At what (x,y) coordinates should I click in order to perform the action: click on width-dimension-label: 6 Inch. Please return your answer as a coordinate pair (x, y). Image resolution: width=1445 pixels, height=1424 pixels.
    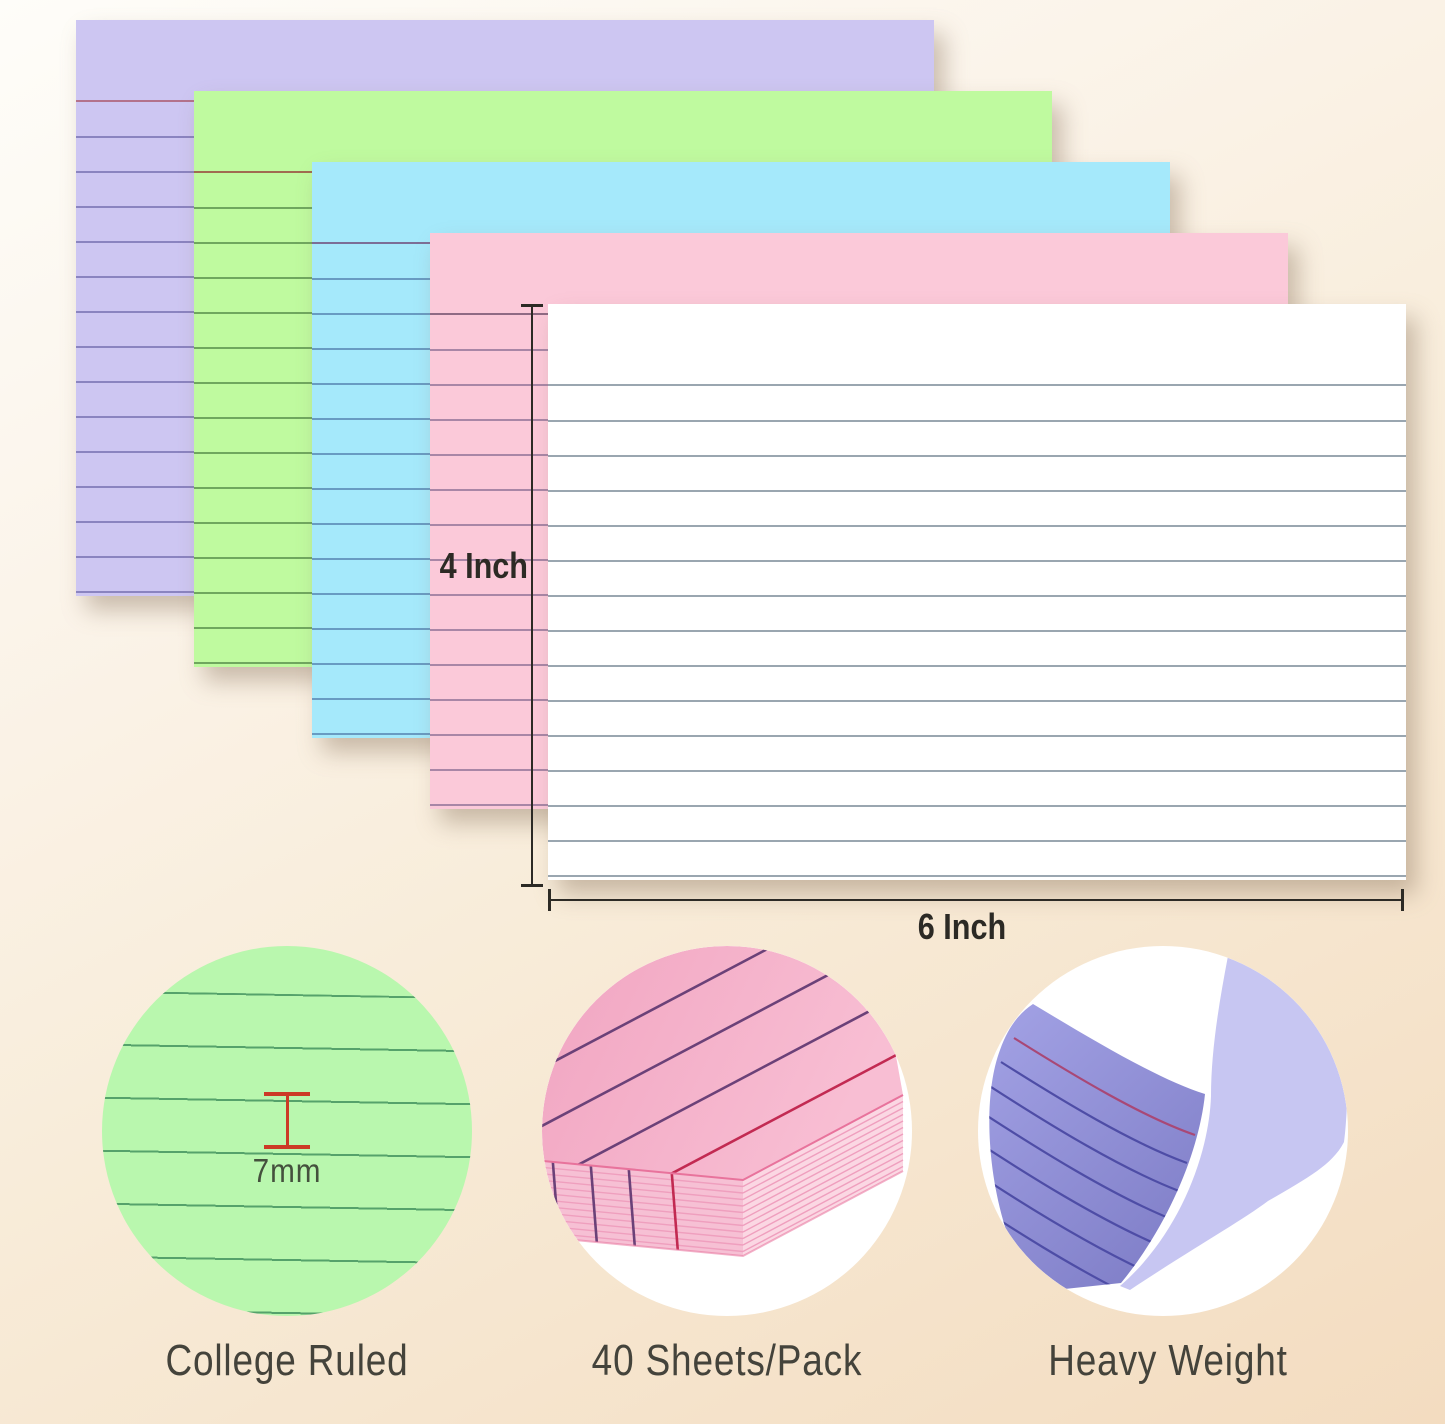
    Looking at the image, I should click on (962, 926).